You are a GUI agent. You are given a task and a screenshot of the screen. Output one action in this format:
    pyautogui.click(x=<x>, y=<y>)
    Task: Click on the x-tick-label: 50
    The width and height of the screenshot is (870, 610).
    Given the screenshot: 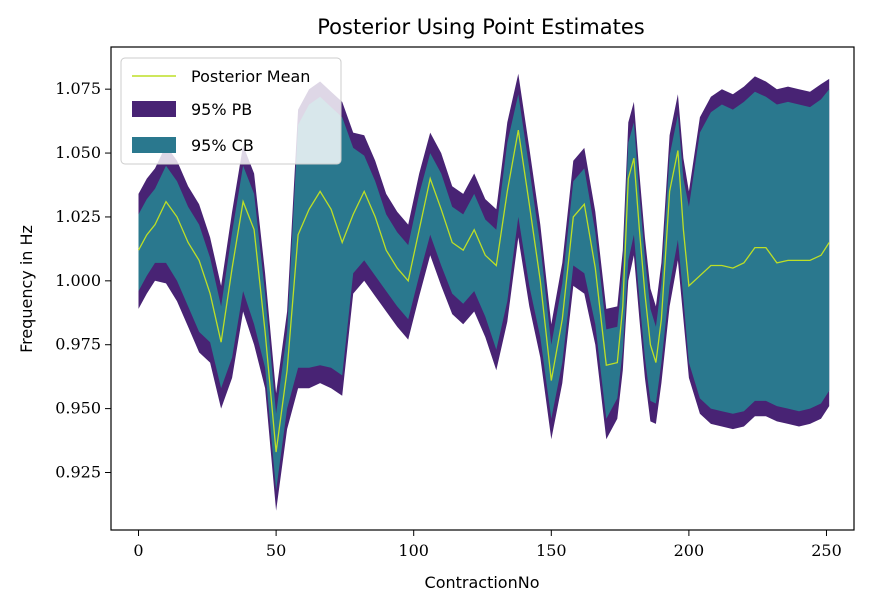 What is the action you would take?
    pyautogui.click(x=276, y=550)
    